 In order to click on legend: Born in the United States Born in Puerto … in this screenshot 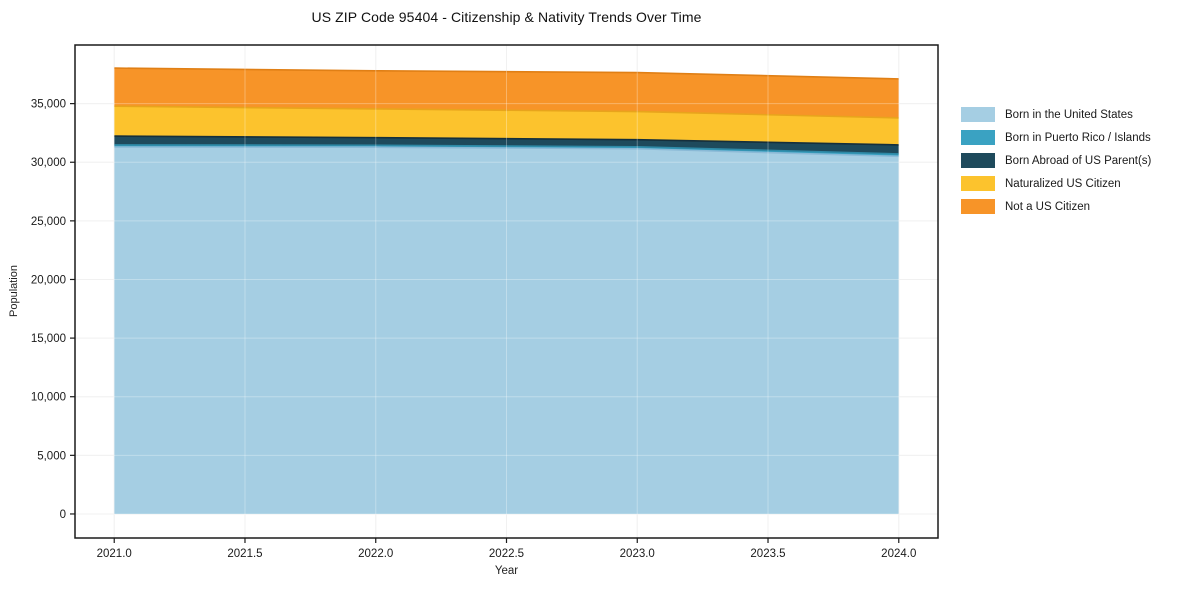, I will do `click(1056, 160)`.